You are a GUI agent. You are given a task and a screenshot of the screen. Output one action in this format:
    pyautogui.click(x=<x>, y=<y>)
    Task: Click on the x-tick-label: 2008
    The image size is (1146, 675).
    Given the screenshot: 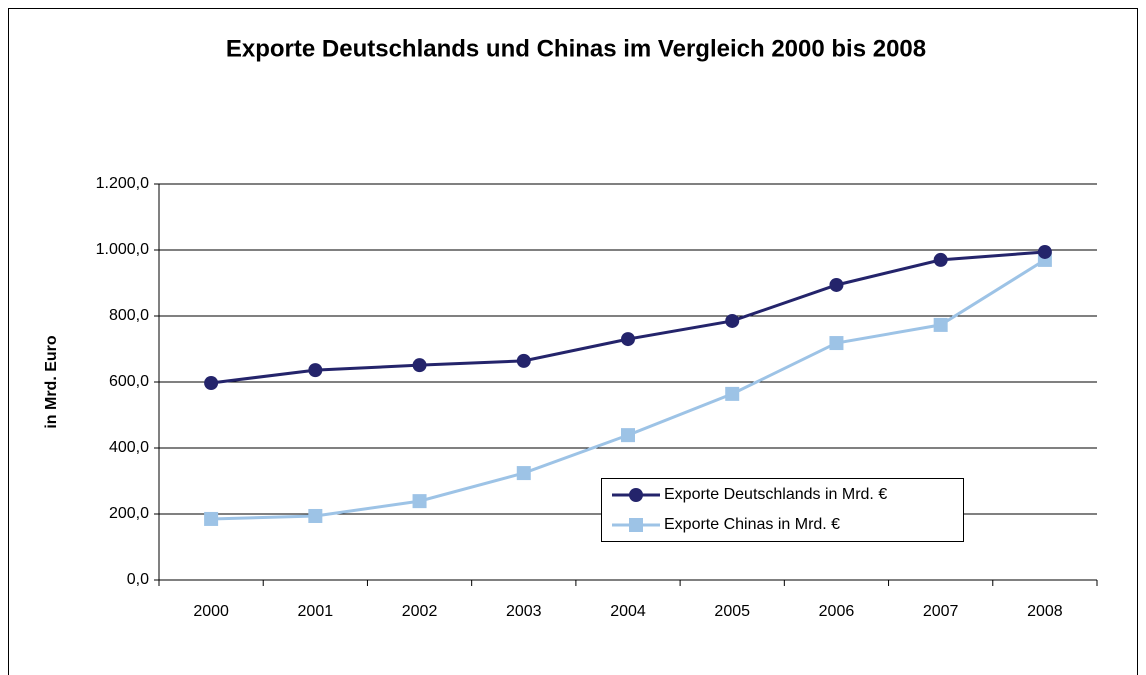 What is the action you would take?
    pyautogui.click(x=1045, y=611)
    